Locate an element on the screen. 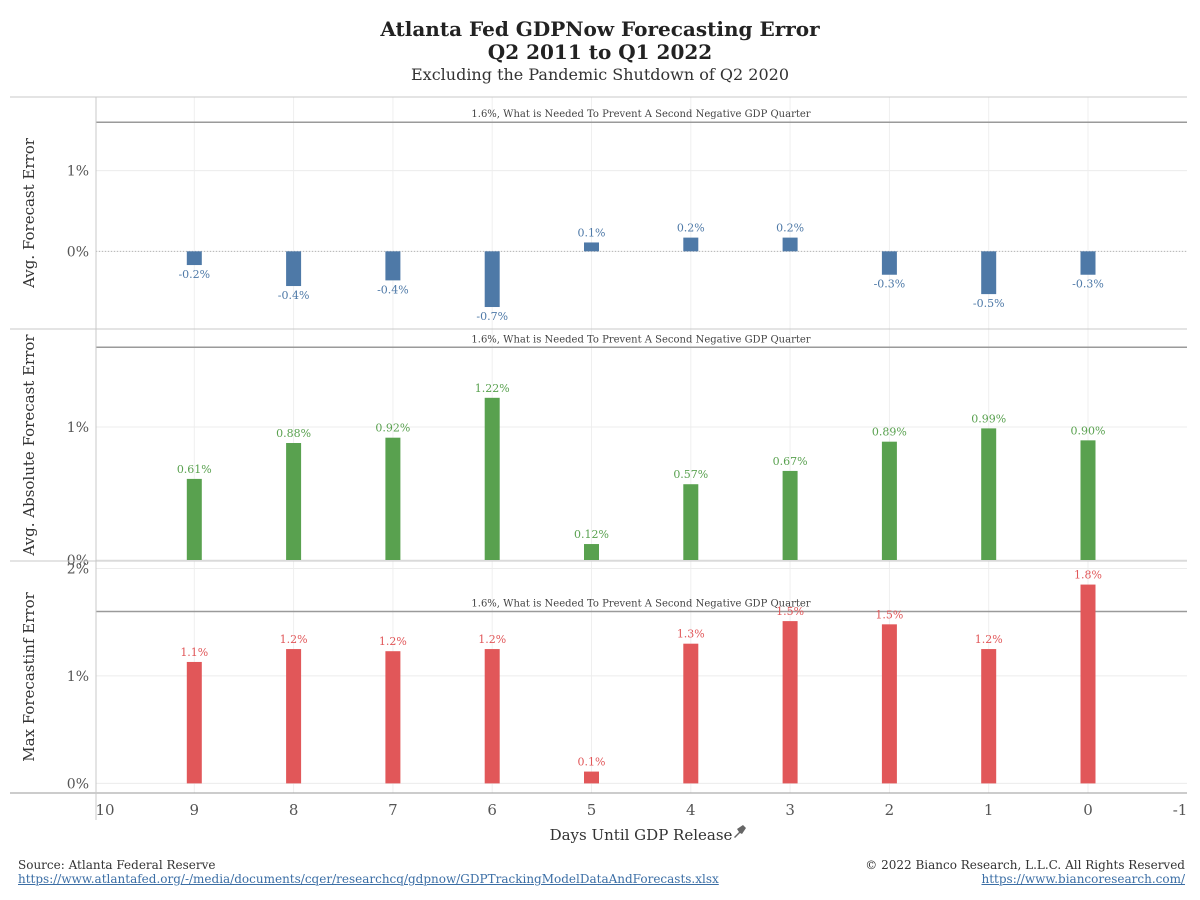  x-tick-label: 8 is located at coordinates (294, 810).